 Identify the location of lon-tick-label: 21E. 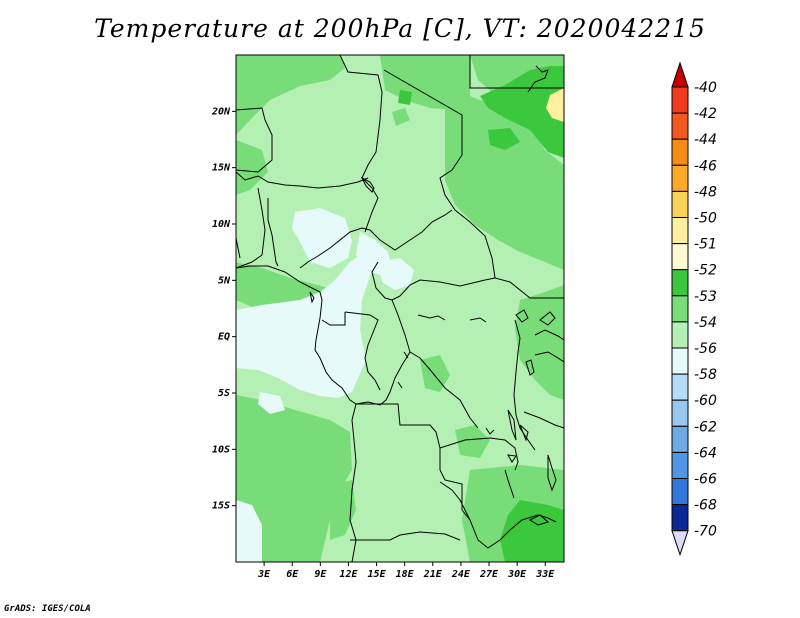
(433, 574).